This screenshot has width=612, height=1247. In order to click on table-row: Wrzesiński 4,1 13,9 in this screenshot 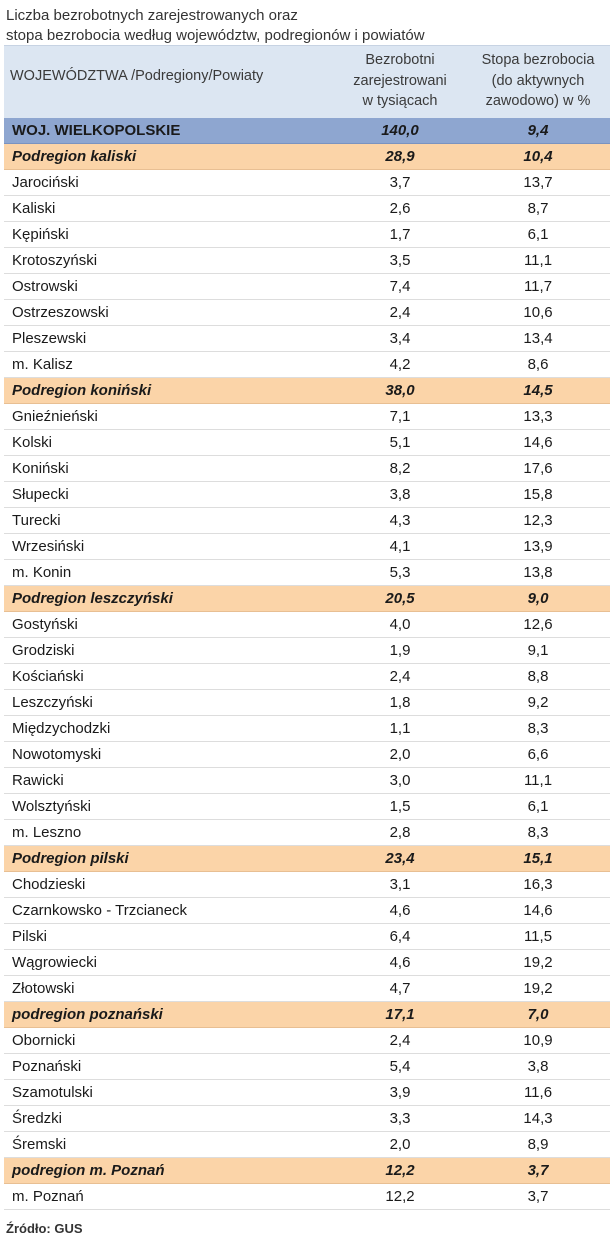, I will do `click(307, 547)`.